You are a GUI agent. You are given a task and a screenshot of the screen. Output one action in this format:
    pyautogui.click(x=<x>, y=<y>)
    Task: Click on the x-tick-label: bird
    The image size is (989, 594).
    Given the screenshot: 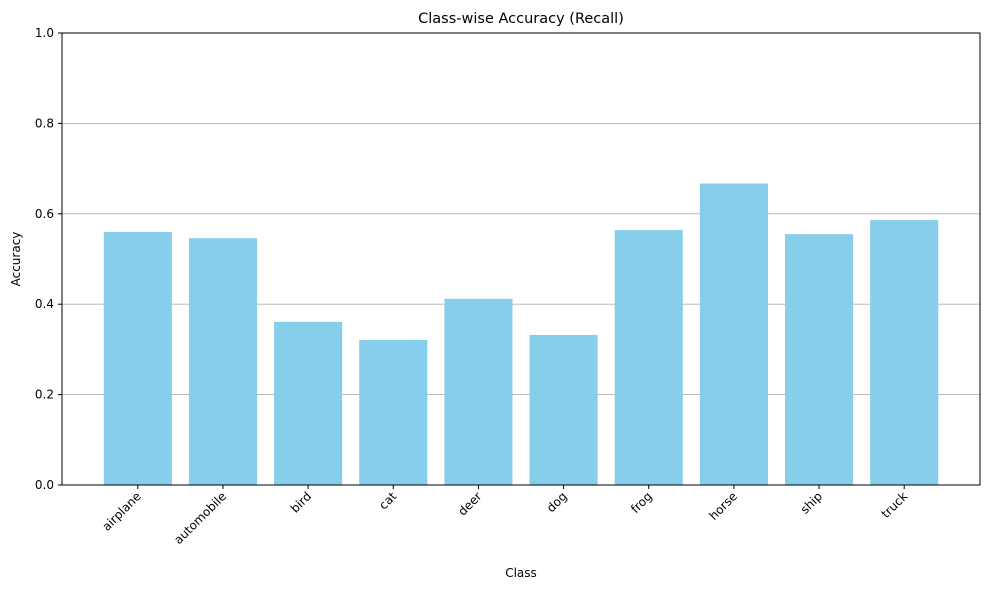 What is the action you would take?
    pyautogui.click(x=301, y=502)
    